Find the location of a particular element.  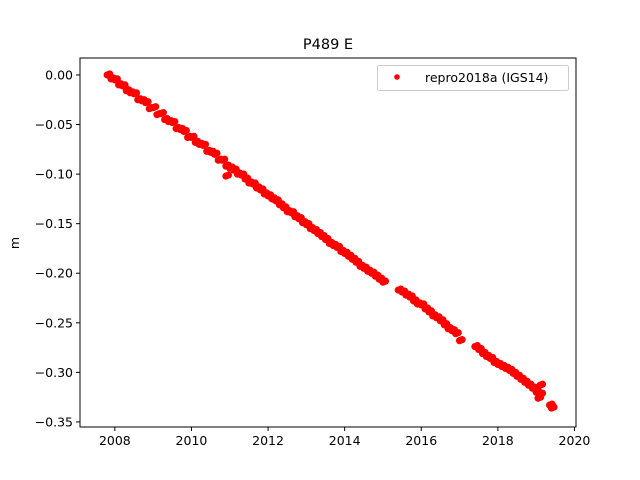

x-axis-ticks: 2008 2010 2012 2014 2016 2018 2020 is located at coordinates (344, 437).